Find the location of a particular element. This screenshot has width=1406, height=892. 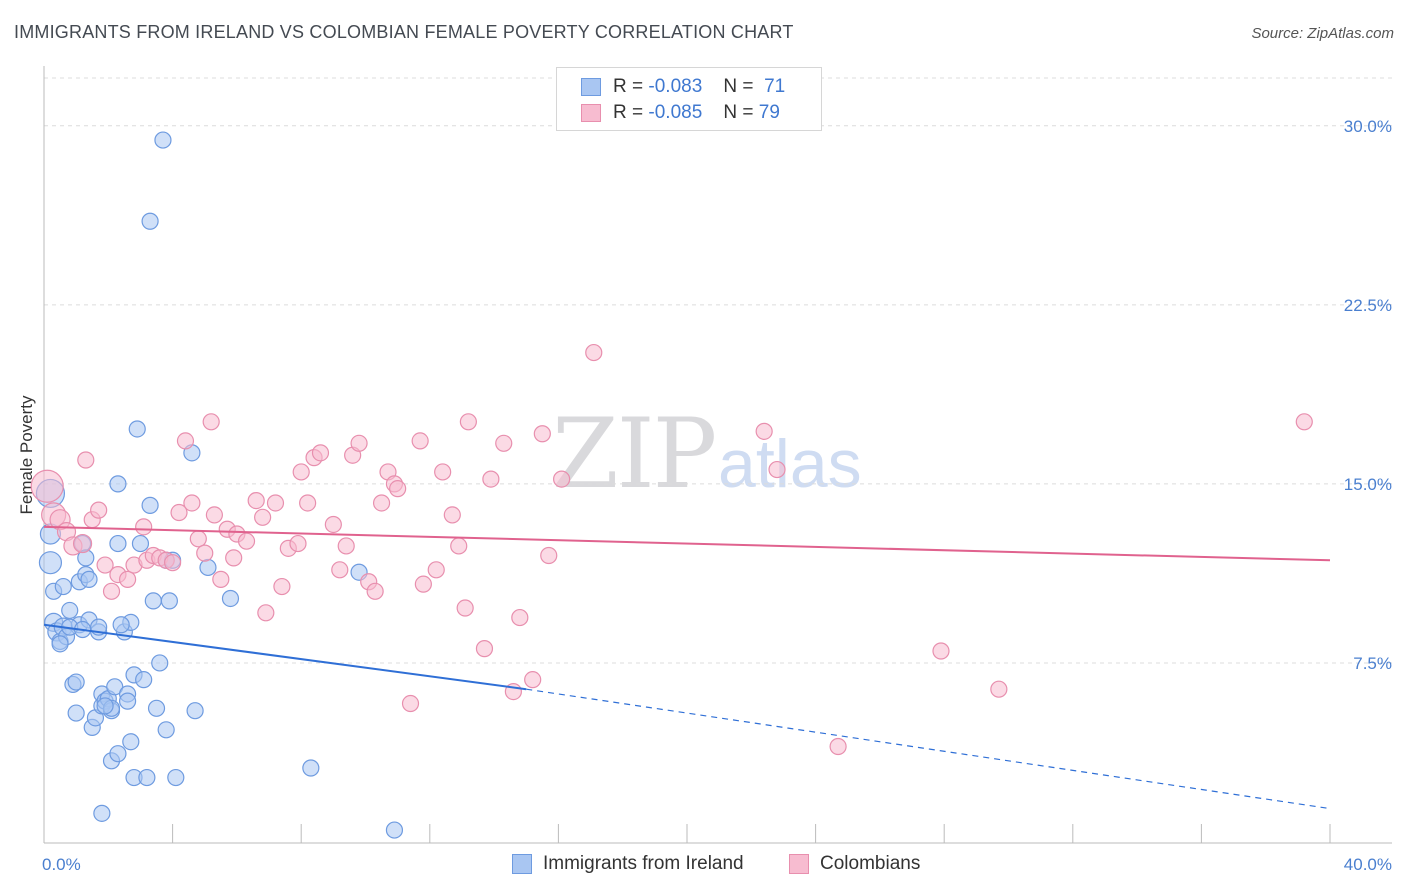

correlation-legend: R = -0.083 N = 71 R = -0.085 N = 79 is located at coordinates (689, 99).